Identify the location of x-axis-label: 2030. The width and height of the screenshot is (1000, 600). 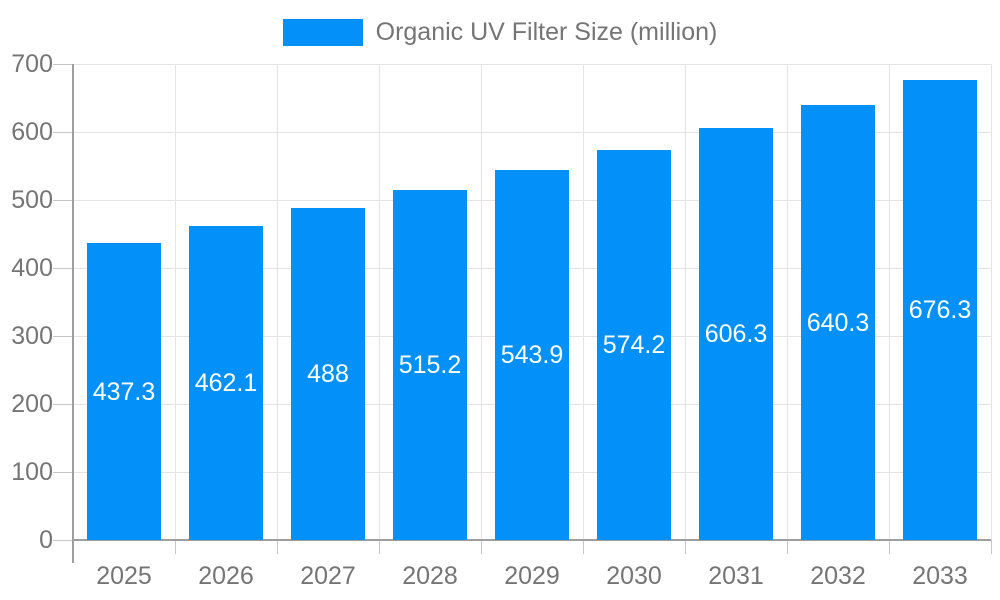
(634, 576).